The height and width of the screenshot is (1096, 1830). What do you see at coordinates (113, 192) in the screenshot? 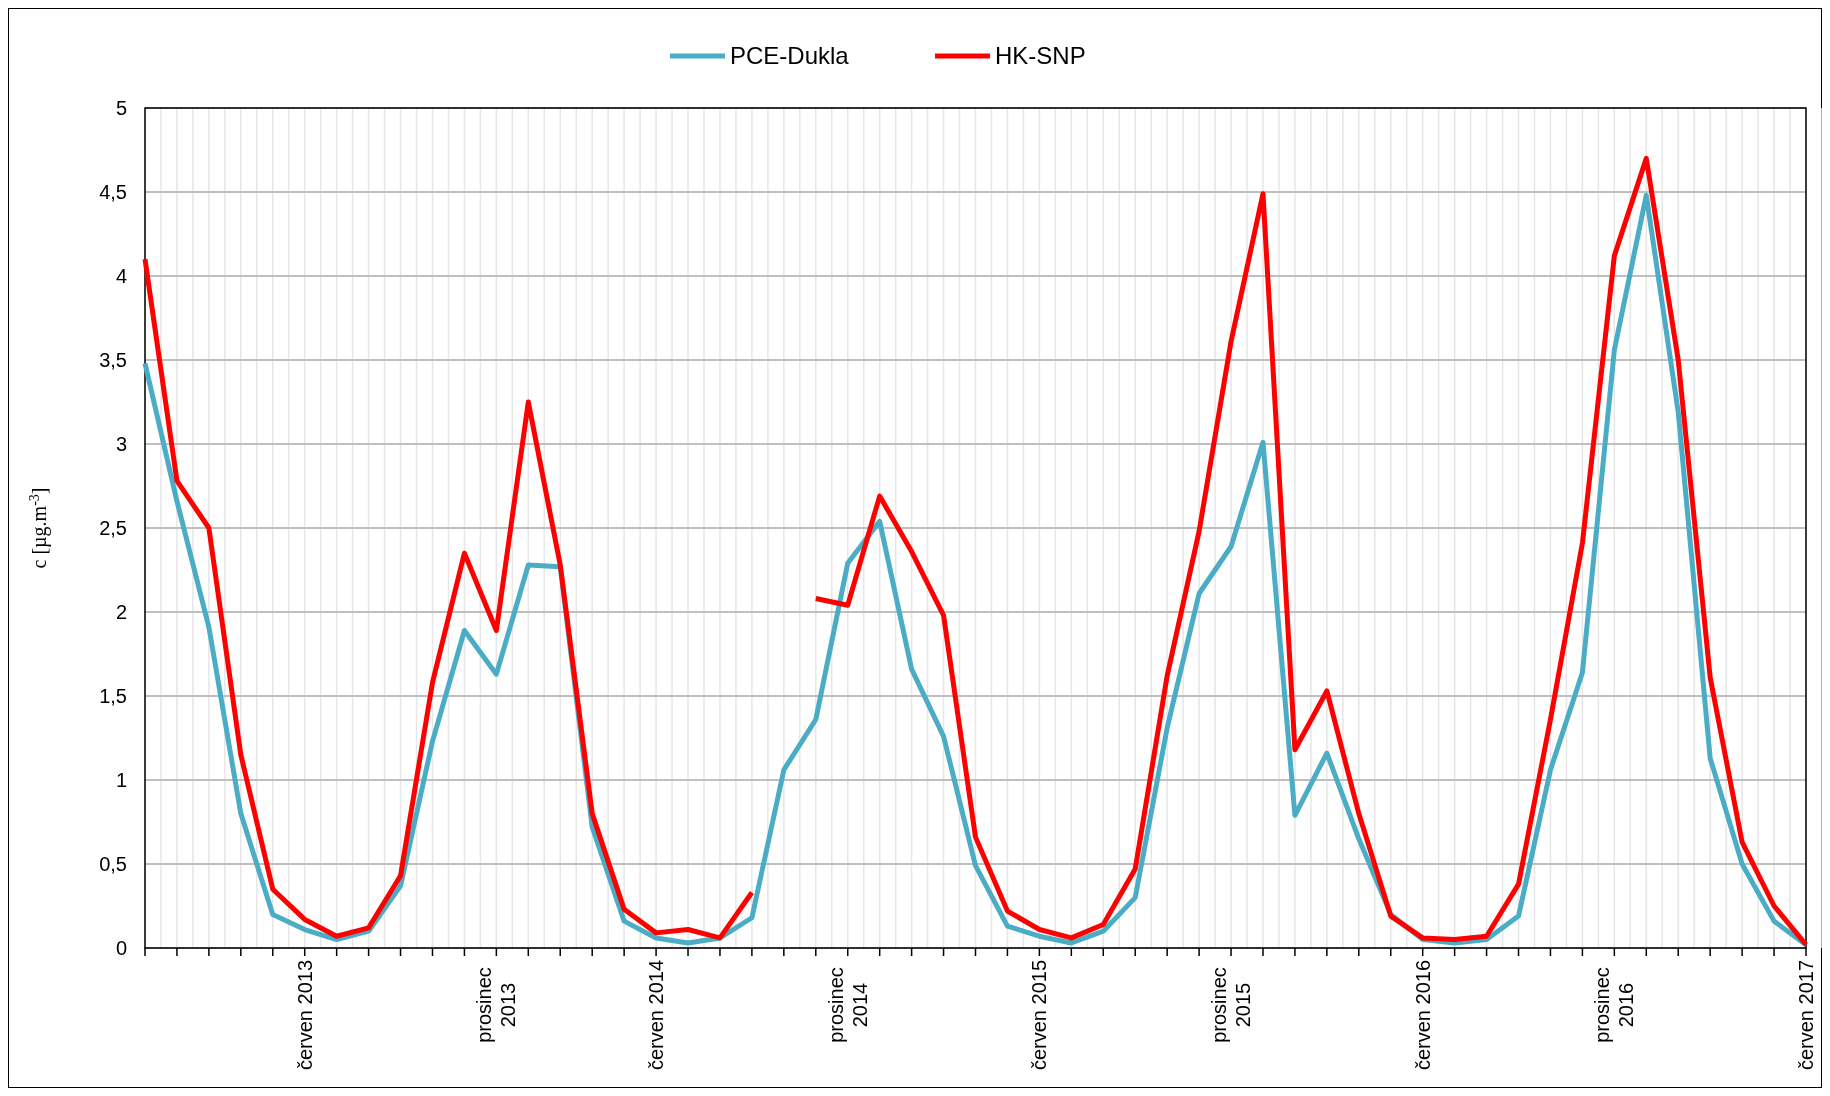
I see `y-tick-label: 4,5` at bounding box center [113, 192].